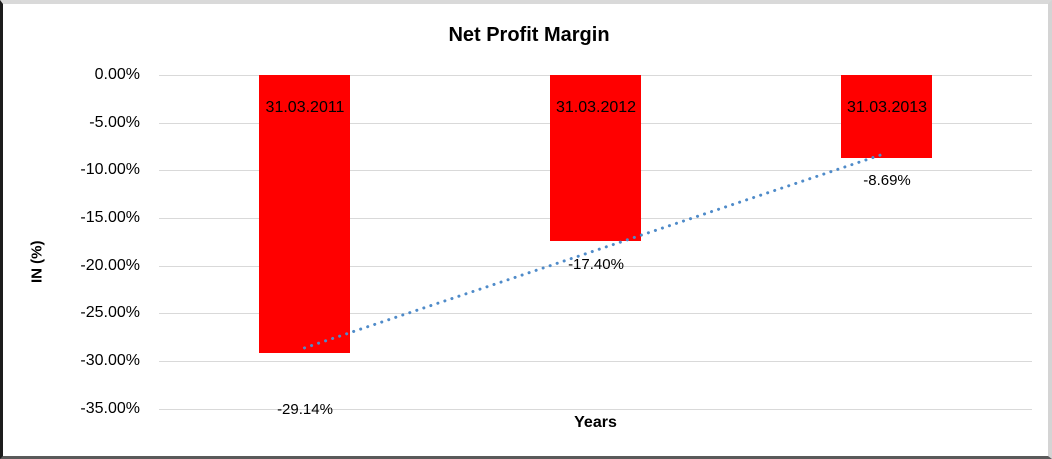  Describe the element at coordinates (110, 360) in the screenshot. I see `y-axis-tick-label: -30.00%` at that location.